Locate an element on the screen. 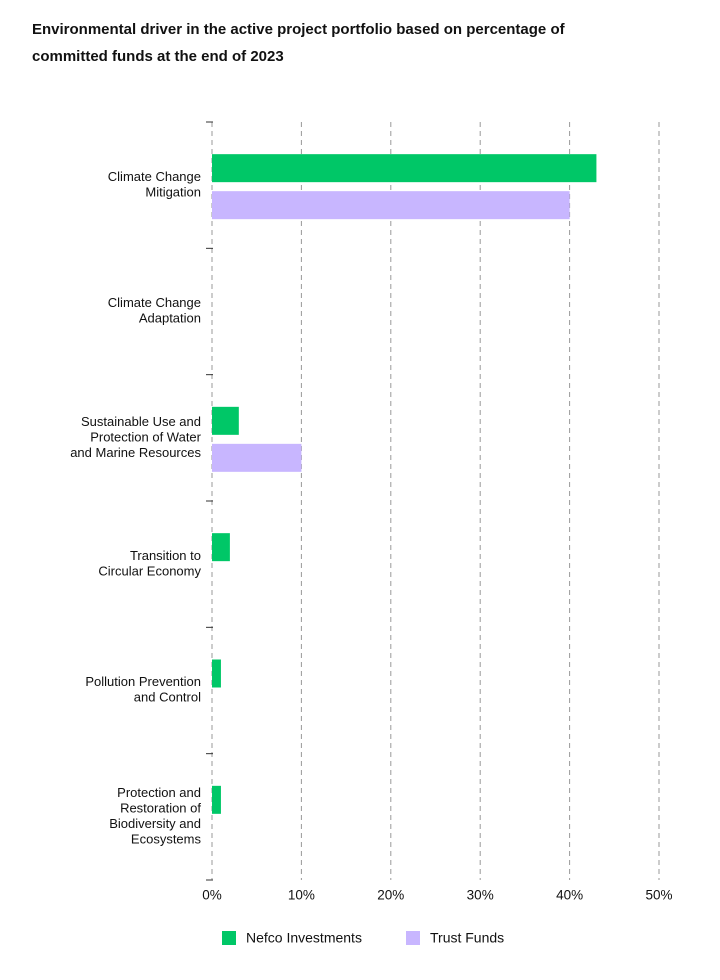  x-tick-label: 50% is located at coordinates (658, 895).